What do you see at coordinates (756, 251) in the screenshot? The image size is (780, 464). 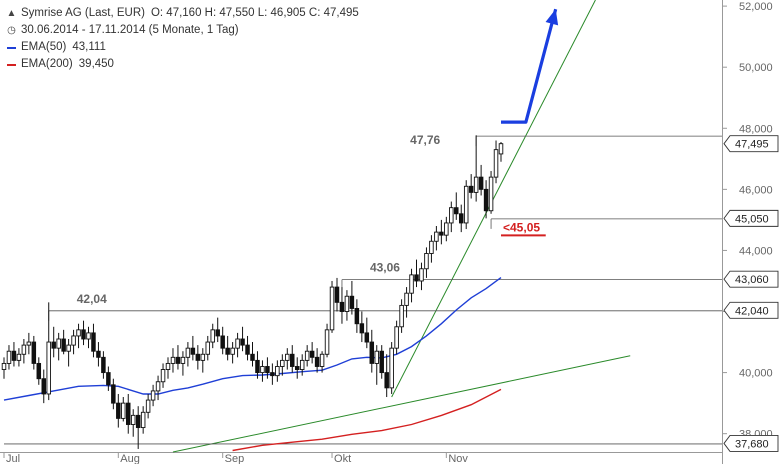 I see `y-tick-label: 44,000` at bounding box center [756, 251].